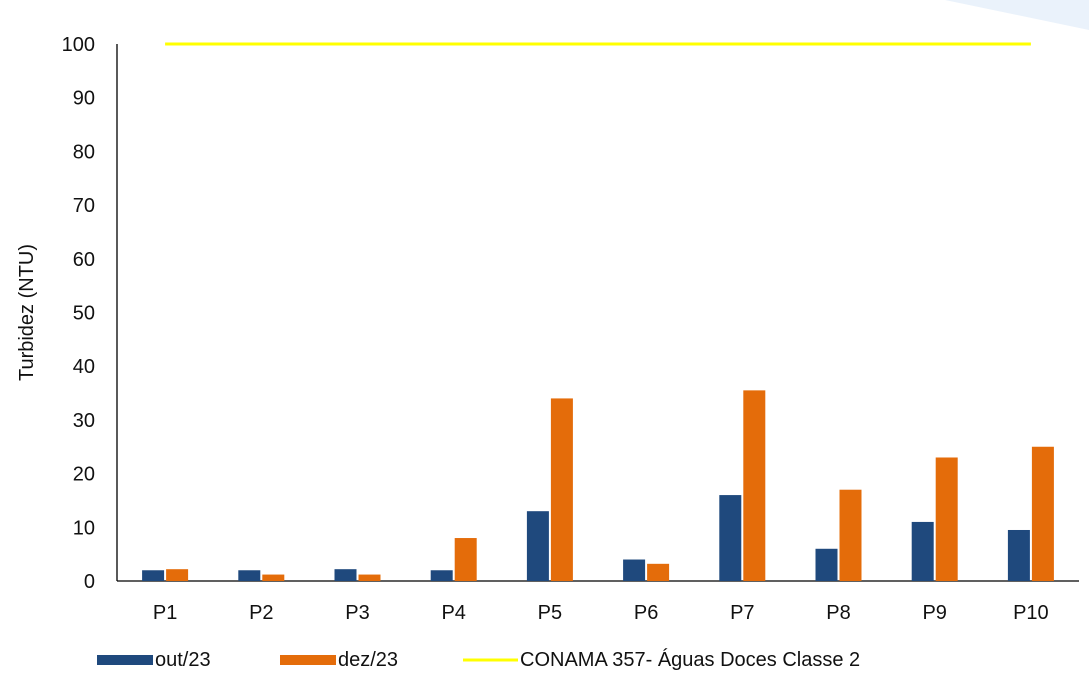 Image resolution: width=1089 pixels, height=681 pixels. What do you see at coordinates (84, 206) in the screenshot?
I see `y-tick-label: 70` at bounding box center [84, 206].